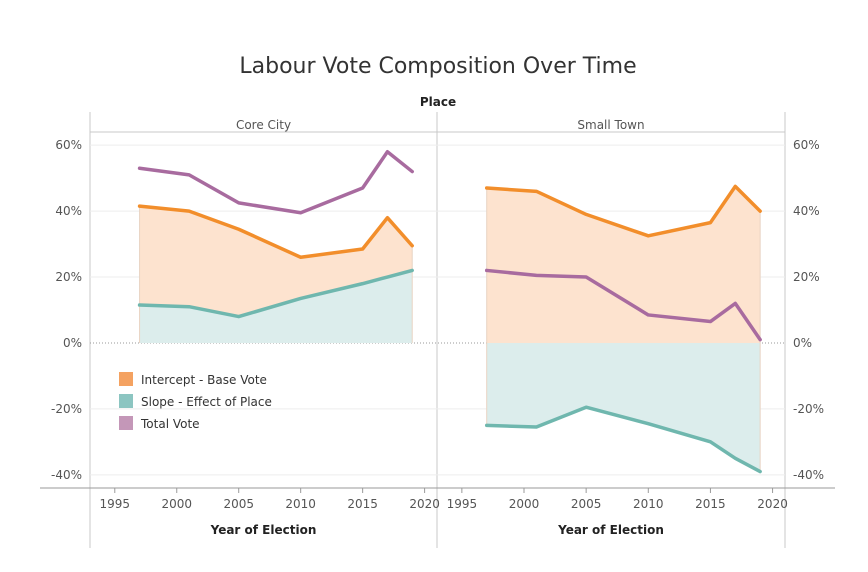 The height and width of the screenshot is (572, 868). I want to click on slope-area, so click(623, 407).